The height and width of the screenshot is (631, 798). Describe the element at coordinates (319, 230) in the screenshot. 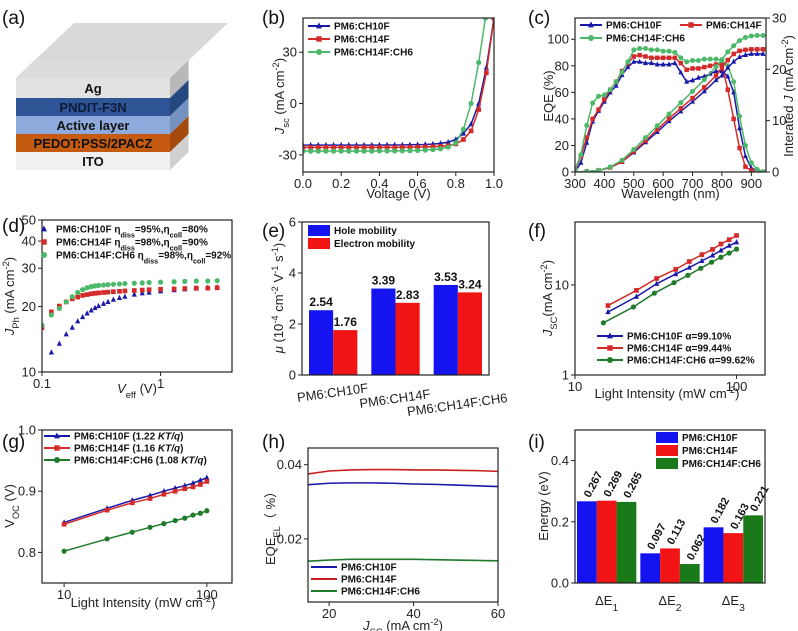

I see `legend-swatch` at that location.